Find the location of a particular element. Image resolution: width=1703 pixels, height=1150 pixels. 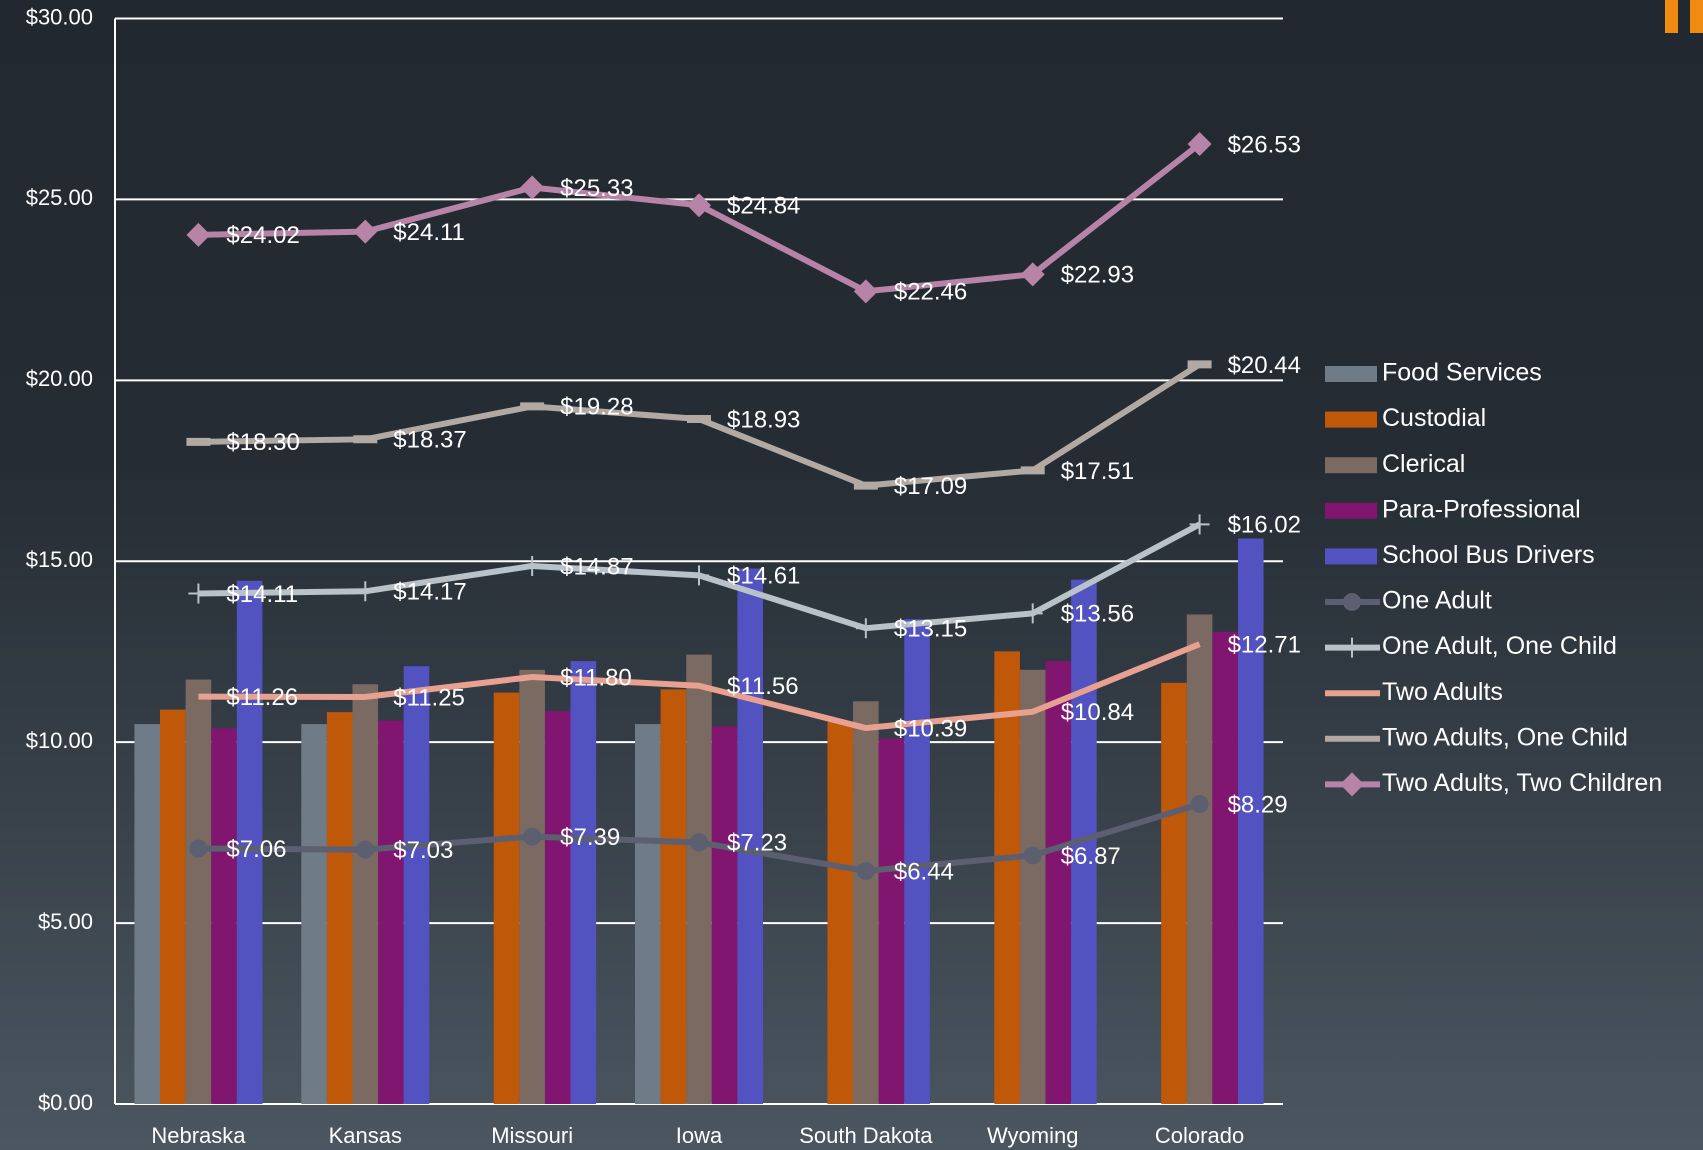

value-label: $8.29 is located at coordinates (1258, 804).